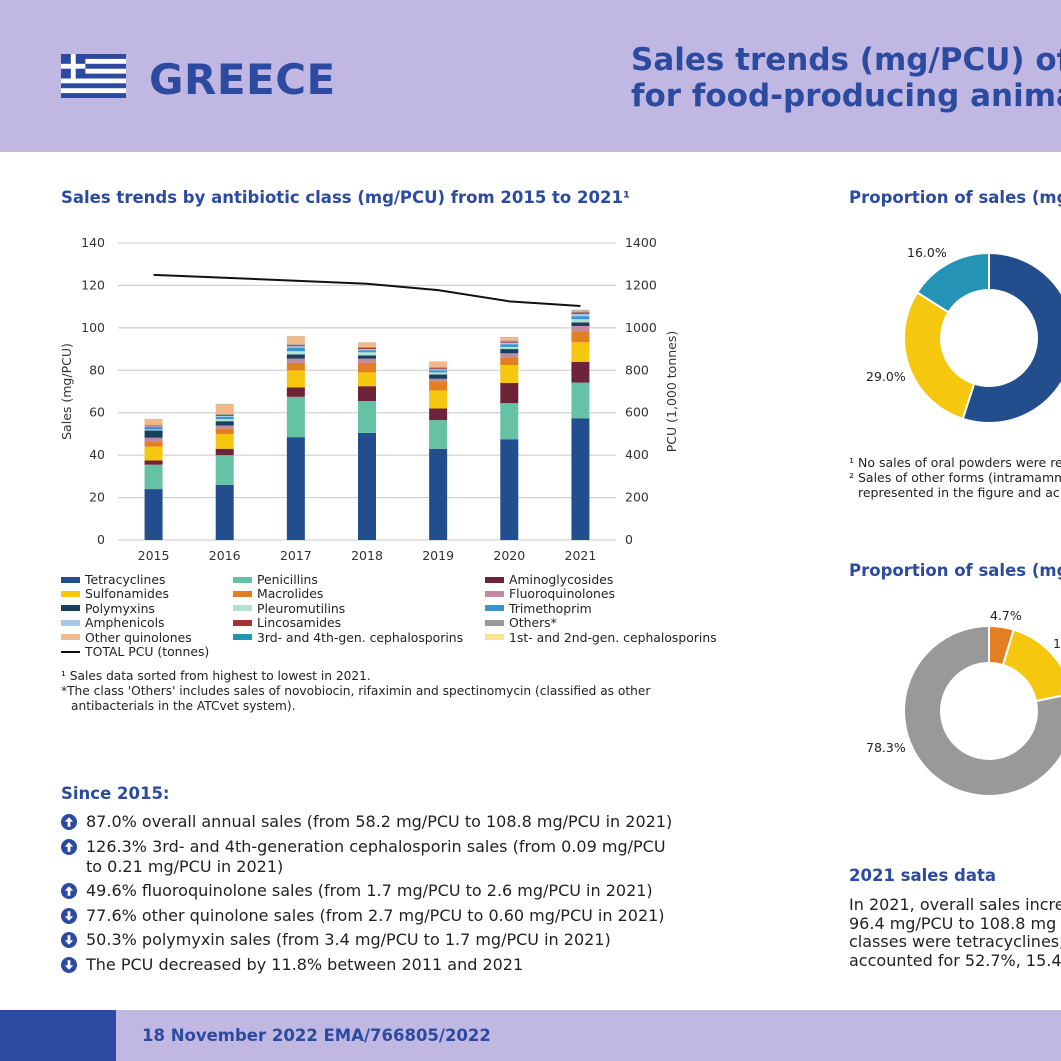  I want to click on country-name: GREECE, so click(242, 79).